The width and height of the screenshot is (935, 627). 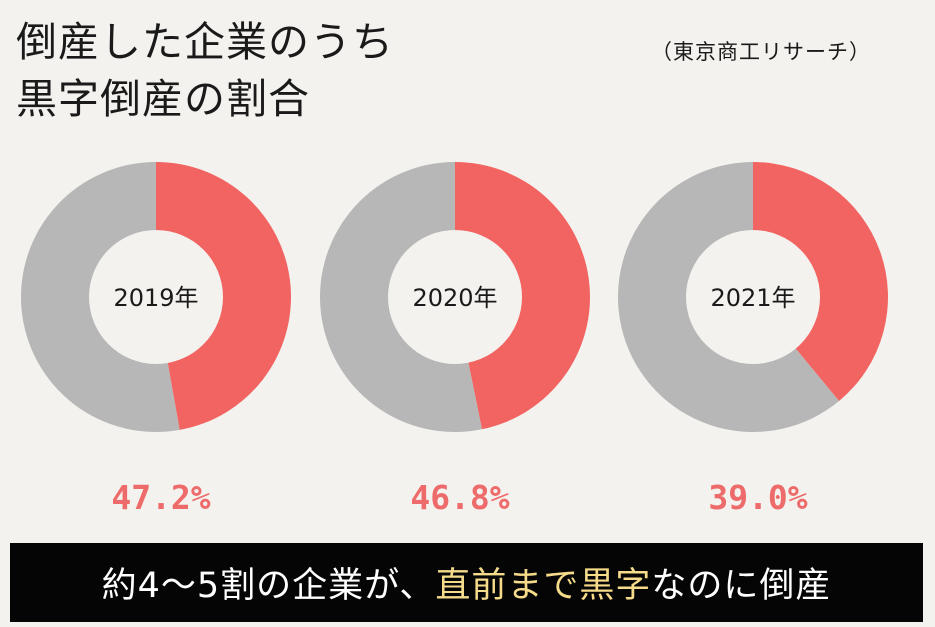 I want to click on year-label-2: 2021年, so click(x=752, y=298).